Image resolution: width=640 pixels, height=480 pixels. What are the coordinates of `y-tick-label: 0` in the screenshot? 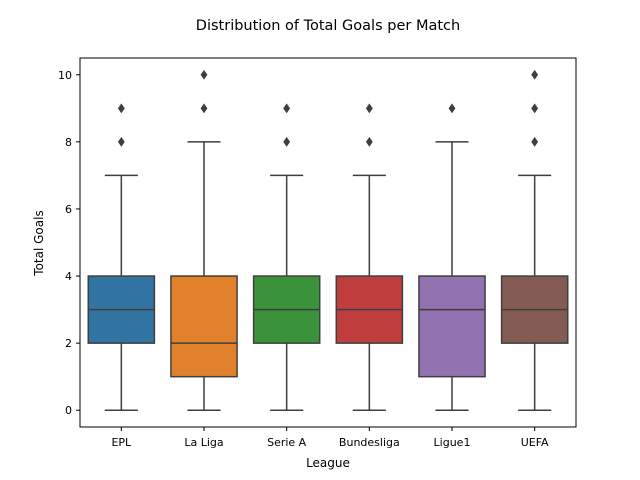 It's located at (68, 410).